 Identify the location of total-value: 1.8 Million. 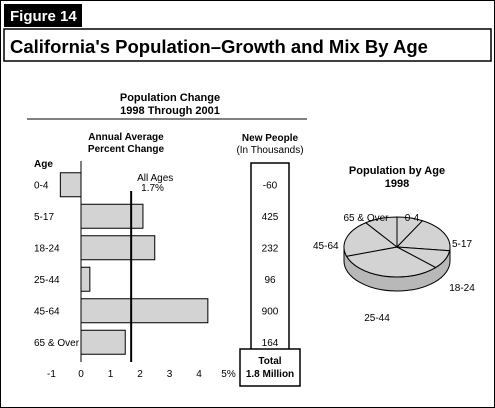
(270, 374).